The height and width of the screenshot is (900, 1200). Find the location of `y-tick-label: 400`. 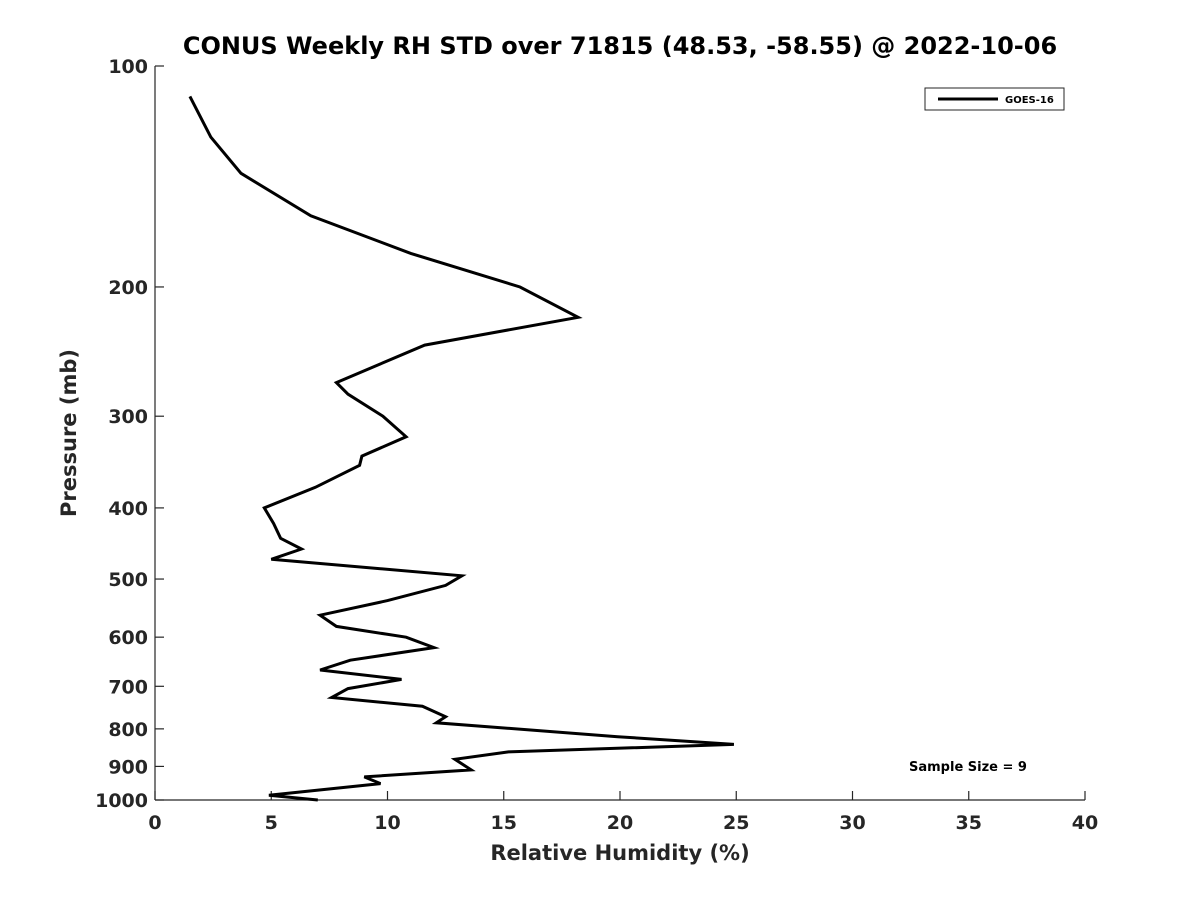

y-tick-label: 400 is located at coordinates (128, 509).